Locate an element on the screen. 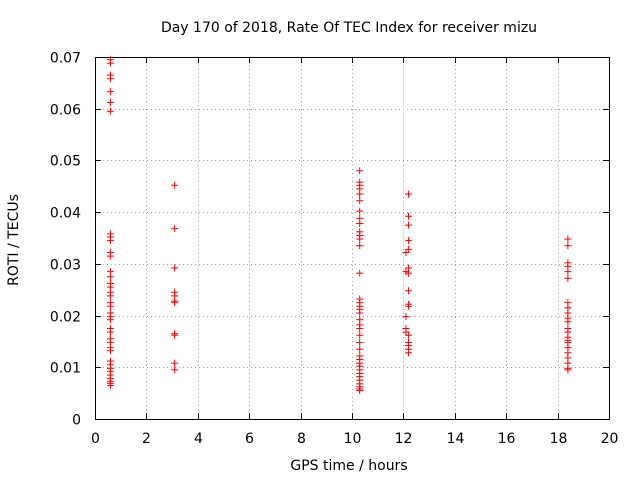  x-axis-label: GPS time / hours is located at coordinates (348, 466).